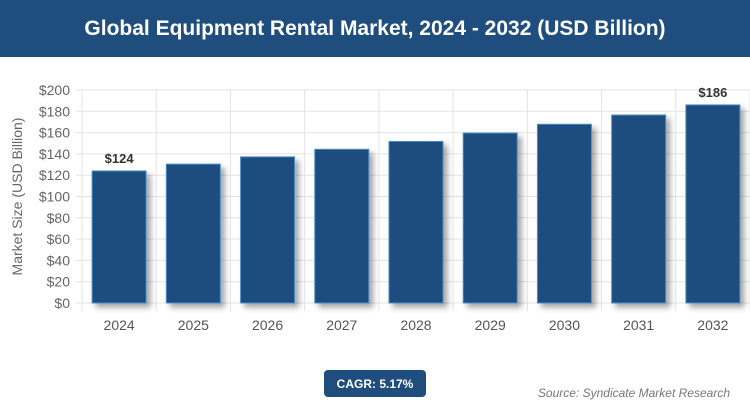 This screenshot has width=750, height=417. Describe the element at coordinates (59, 282) in the screenshot. I see `y-tick-label: $20` at that location.